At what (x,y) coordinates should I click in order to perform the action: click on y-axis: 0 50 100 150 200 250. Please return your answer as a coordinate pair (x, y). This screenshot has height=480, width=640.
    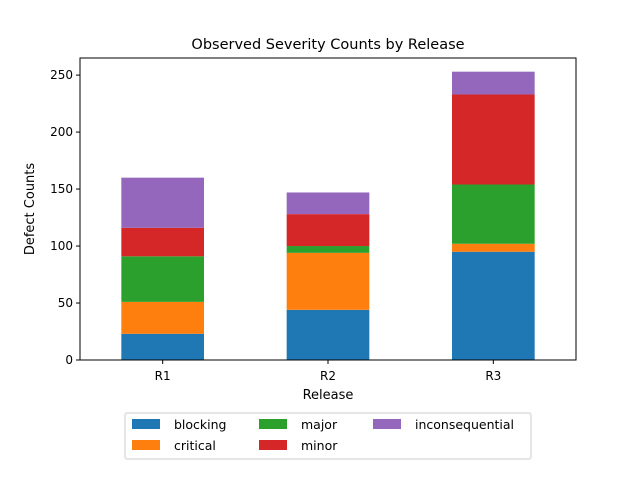
    Looking at the image, I should click on (65, 217).